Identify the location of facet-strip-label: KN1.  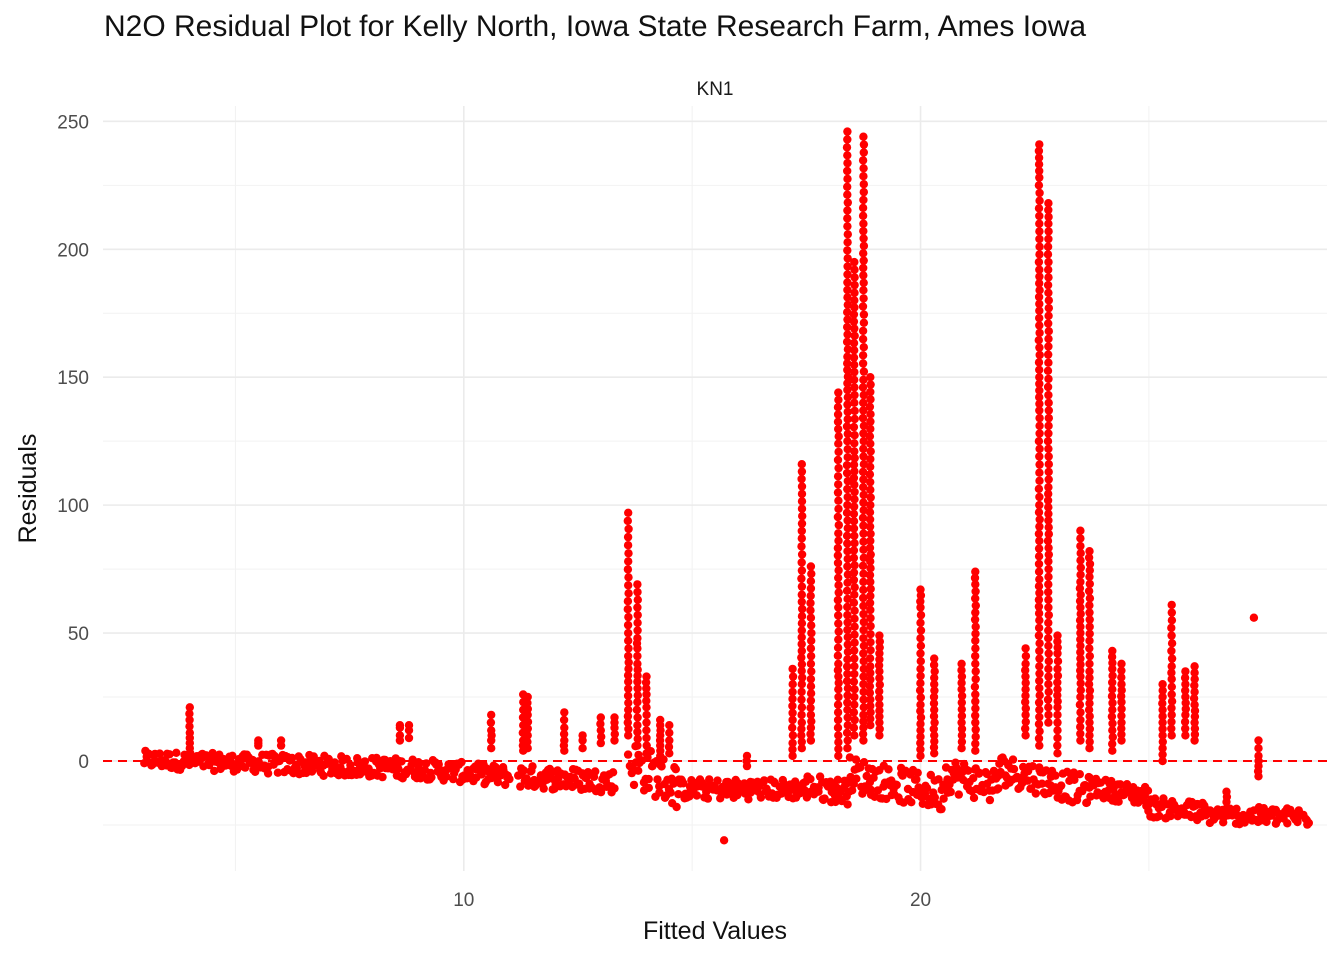
(715, 89).